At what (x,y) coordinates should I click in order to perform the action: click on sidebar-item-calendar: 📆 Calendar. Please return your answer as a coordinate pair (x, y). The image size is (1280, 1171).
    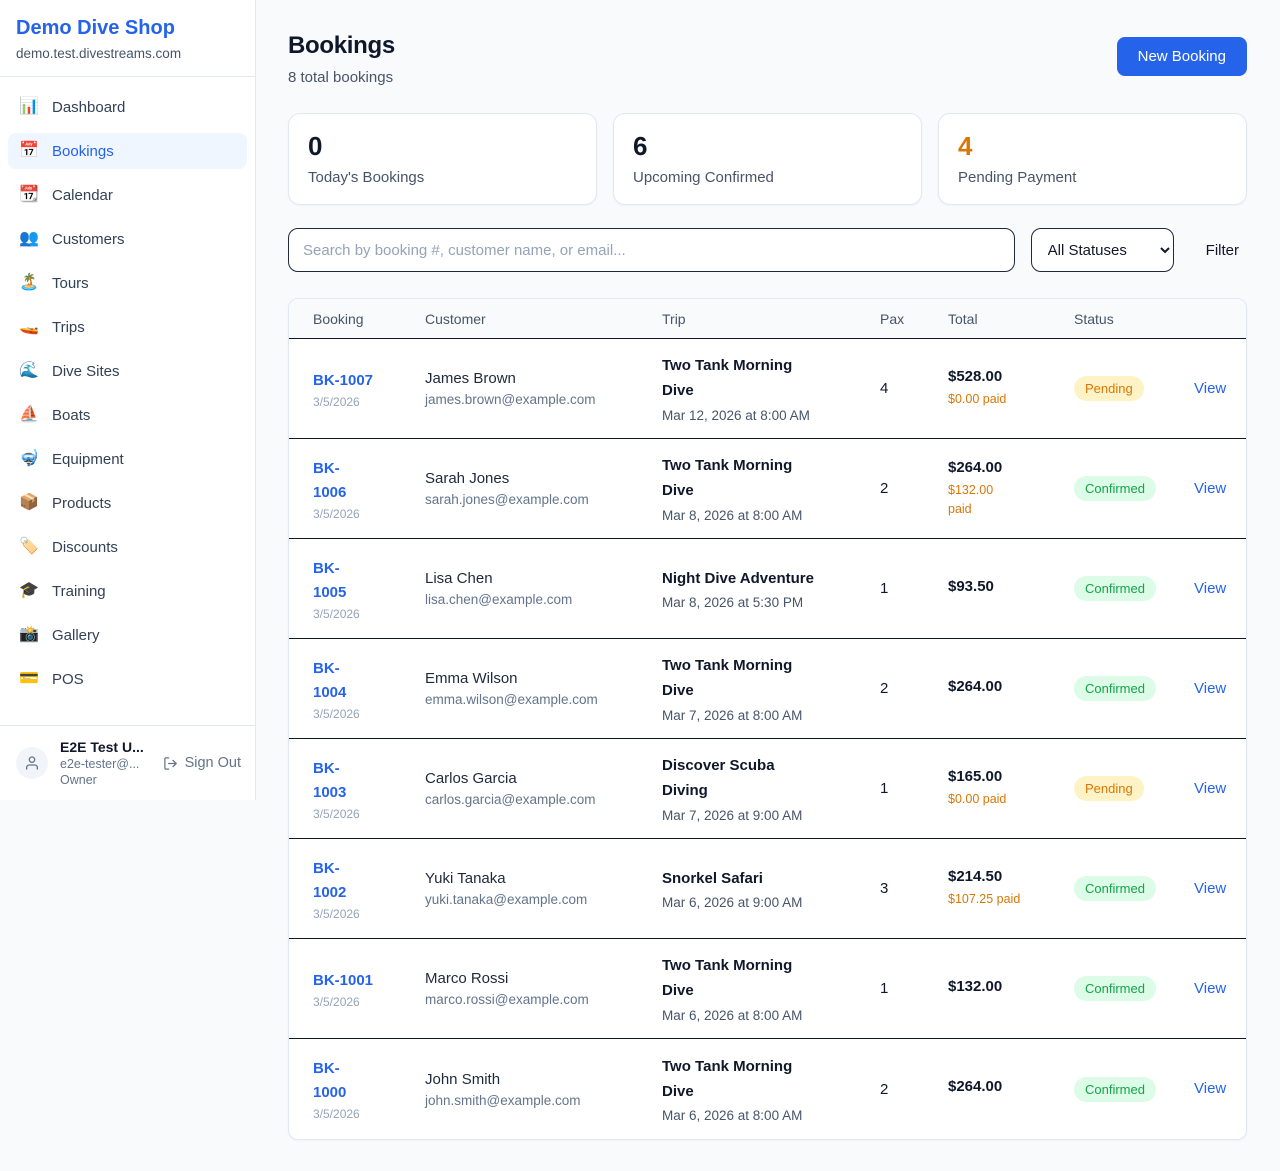
    Looking at the image, I should click on (127, 195).